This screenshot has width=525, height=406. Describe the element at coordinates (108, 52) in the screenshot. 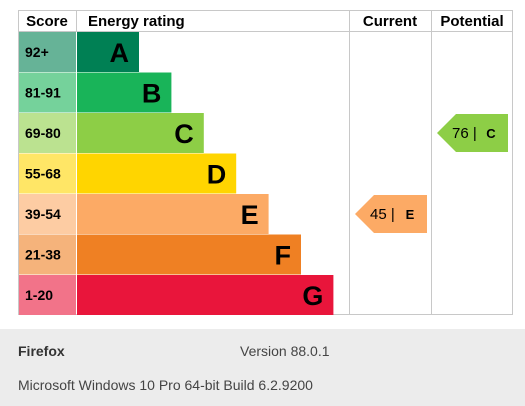

I see `bar-a` at that location.